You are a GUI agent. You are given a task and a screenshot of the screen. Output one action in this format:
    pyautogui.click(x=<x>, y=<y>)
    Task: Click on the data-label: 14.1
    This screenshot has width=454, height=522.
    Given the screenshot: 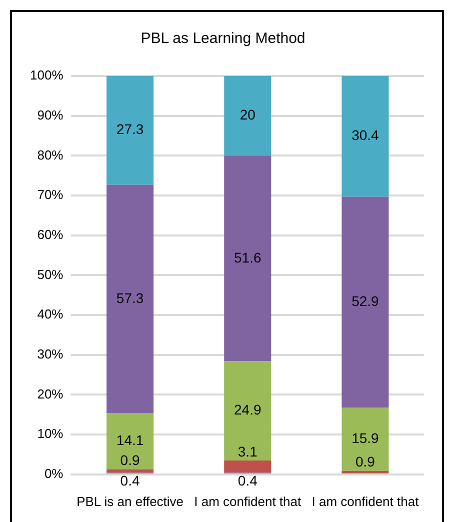 What is the action you would take?
    pyautogui.click(x=130, y=440)
    